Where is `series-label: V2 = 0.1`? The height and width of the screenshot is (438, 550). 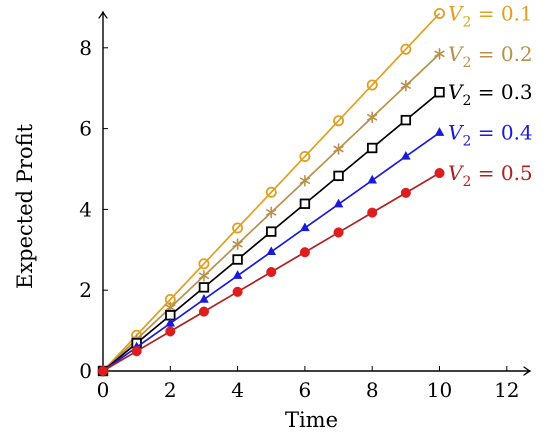 series-label: V2 = 0.1 is located at coordinates (490, 15).